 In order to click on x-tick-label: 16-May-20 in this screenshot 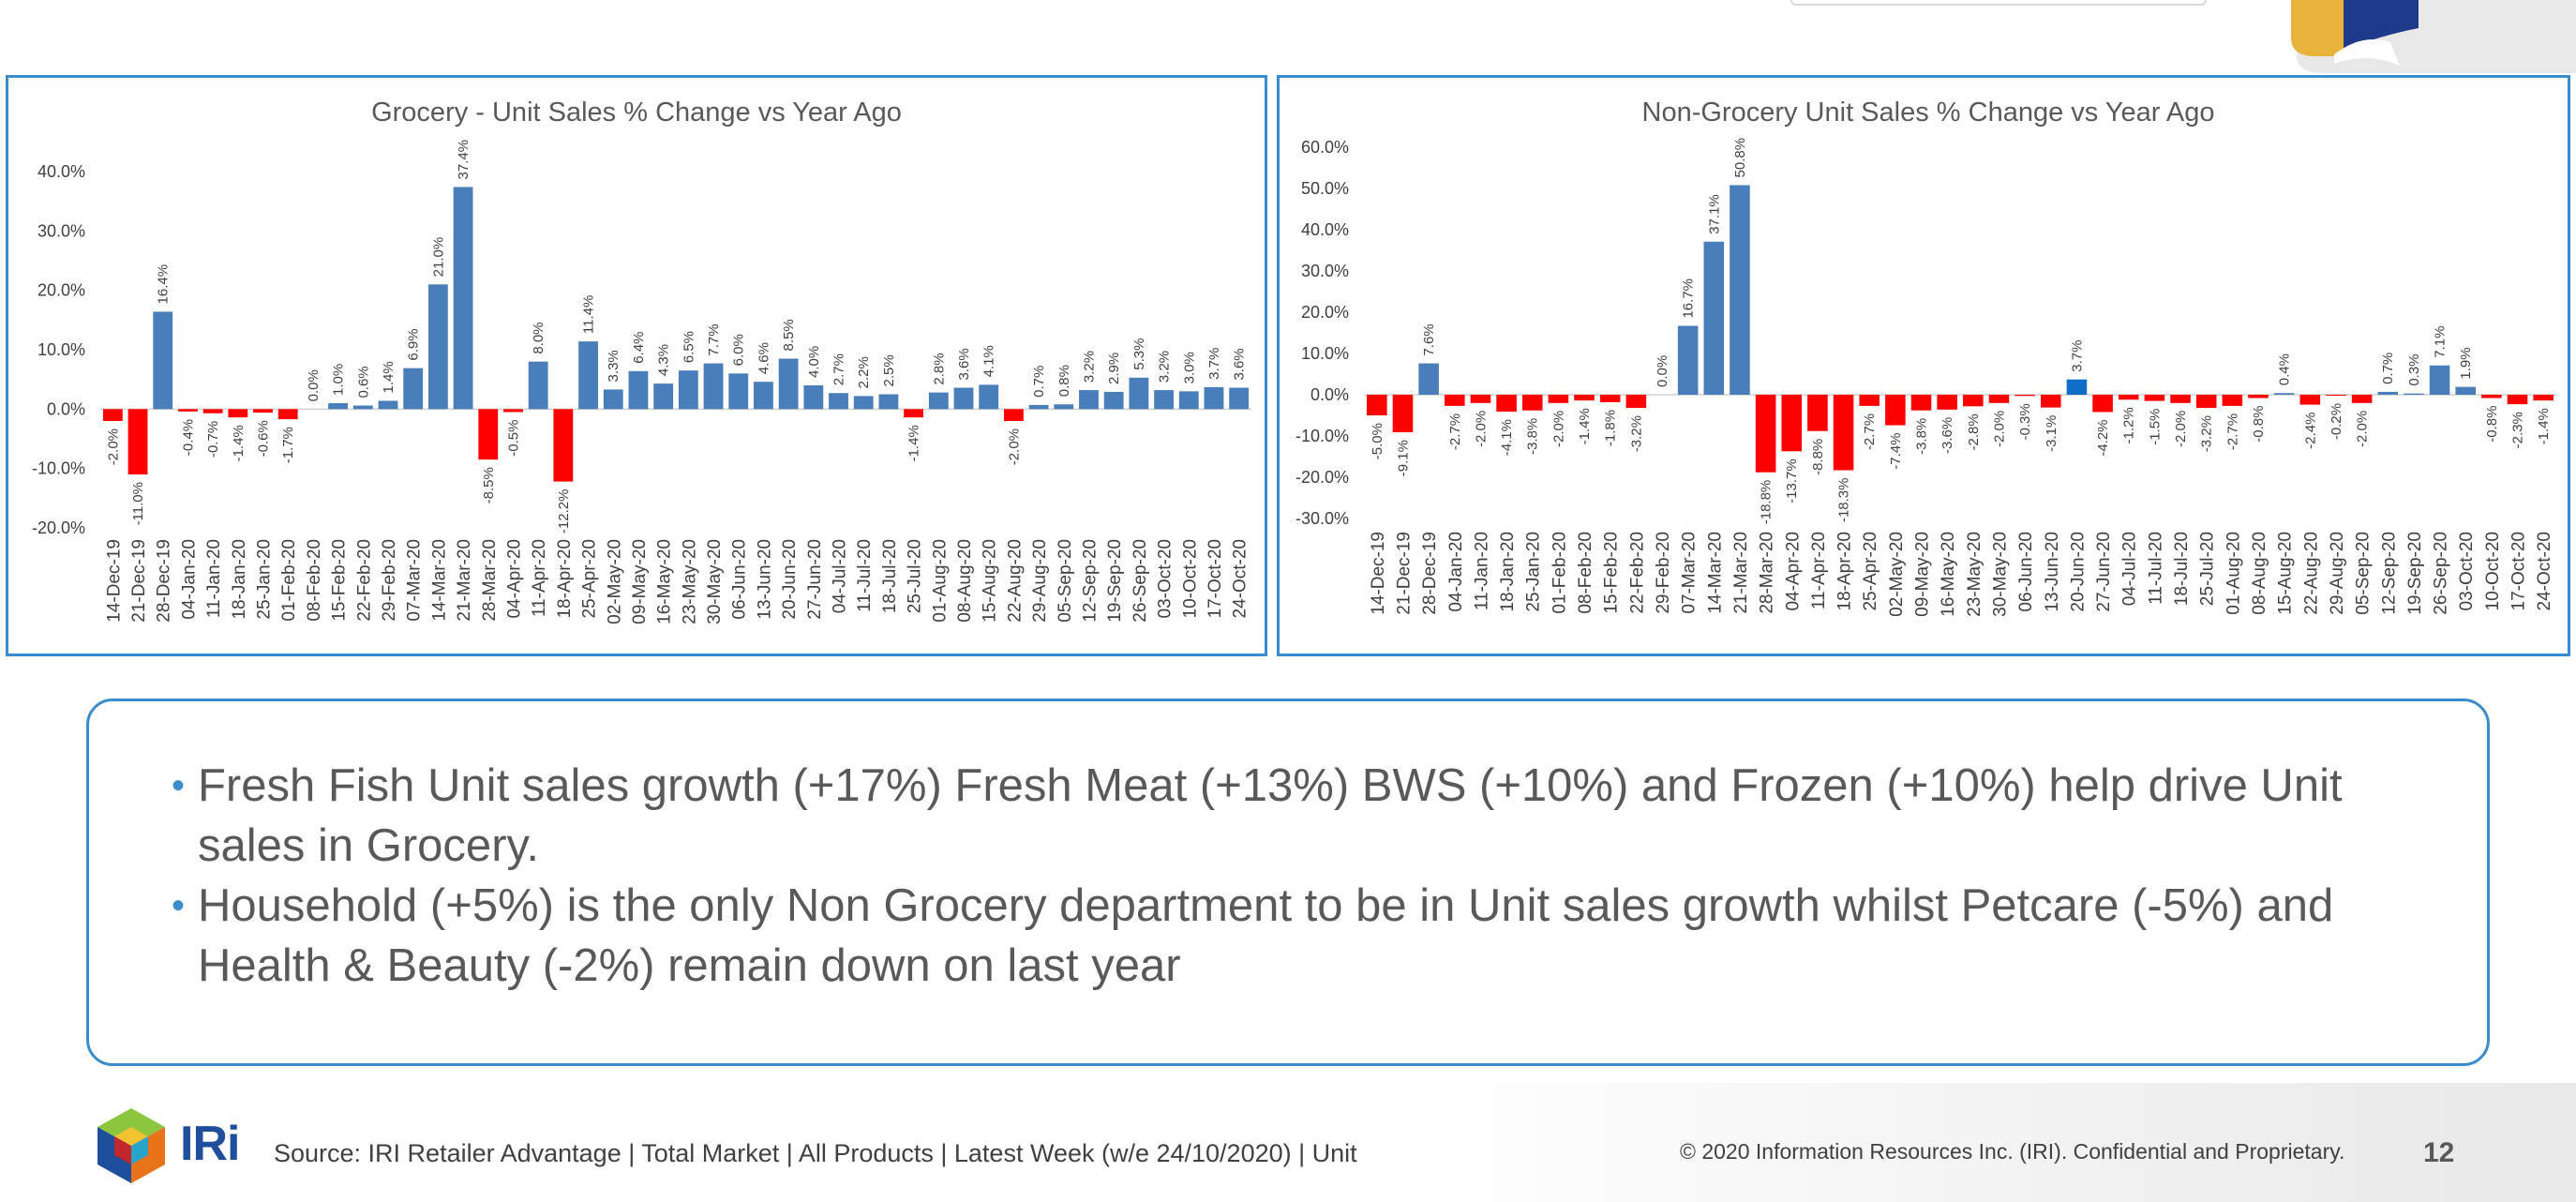, I will do `click(1948, 574)`.